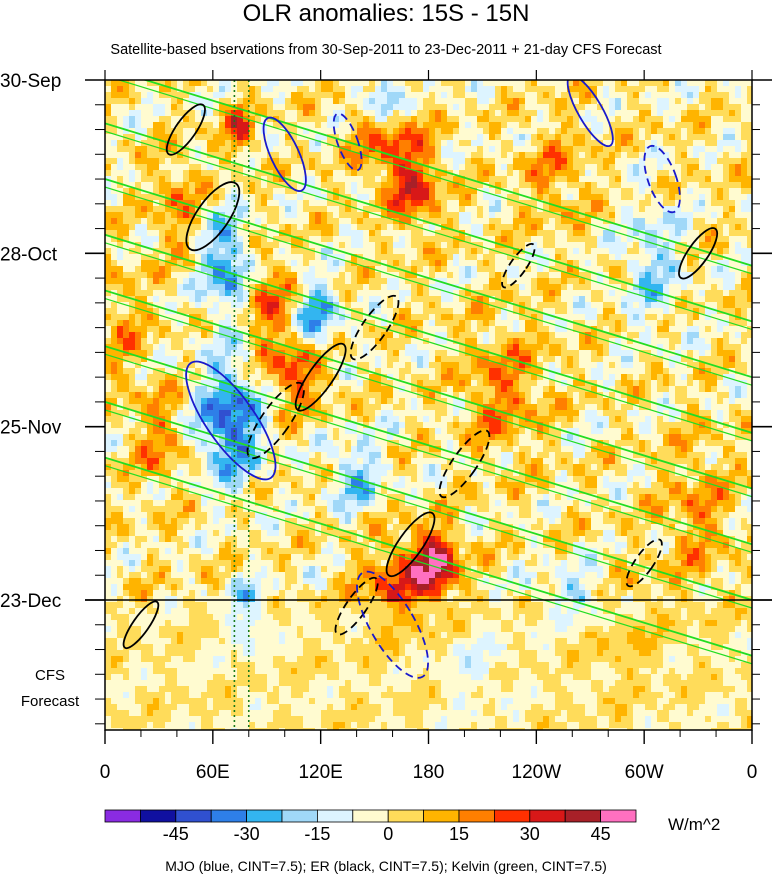 The width and height of the screenshot is (772, 878). Describe the element at coordinates (30, 601) in the screenshot. I see `y-tick-label: 23-Dec` at that location.